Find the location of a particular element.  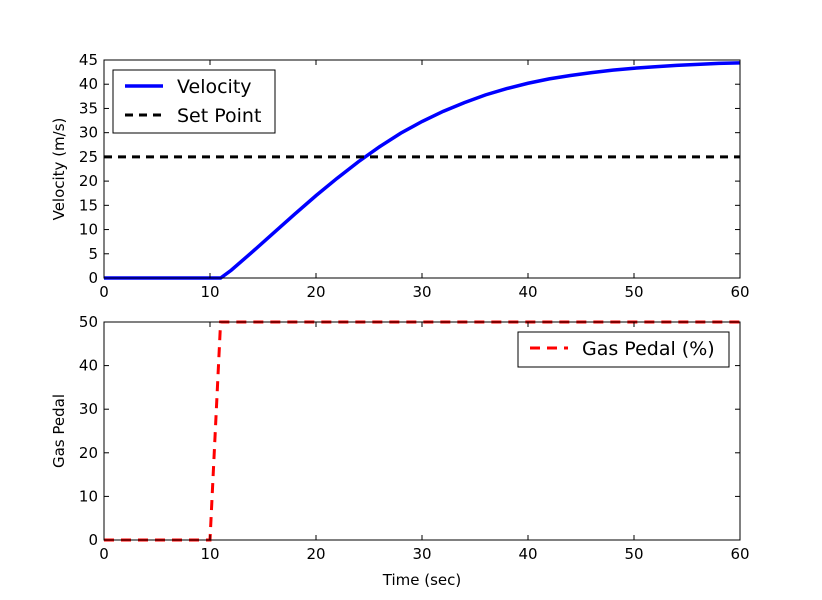

y-tick-label: 15 is located at coordinates (88, 205).